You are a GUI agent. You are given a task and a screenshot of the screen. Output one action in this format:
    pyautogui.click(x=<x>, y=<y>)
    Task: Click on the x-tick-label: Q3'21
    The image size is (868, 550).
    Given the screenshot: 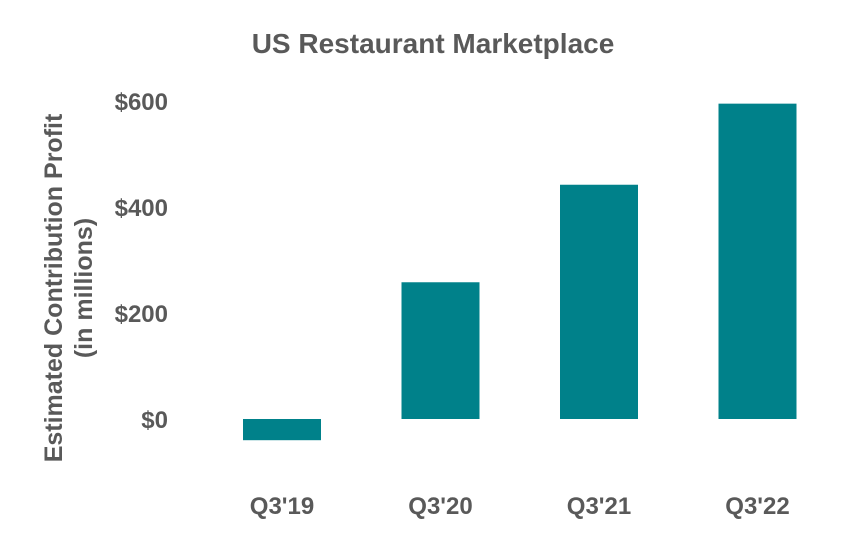 What is the action you would take?
    pyautogui.click(x=599, y=506)
    